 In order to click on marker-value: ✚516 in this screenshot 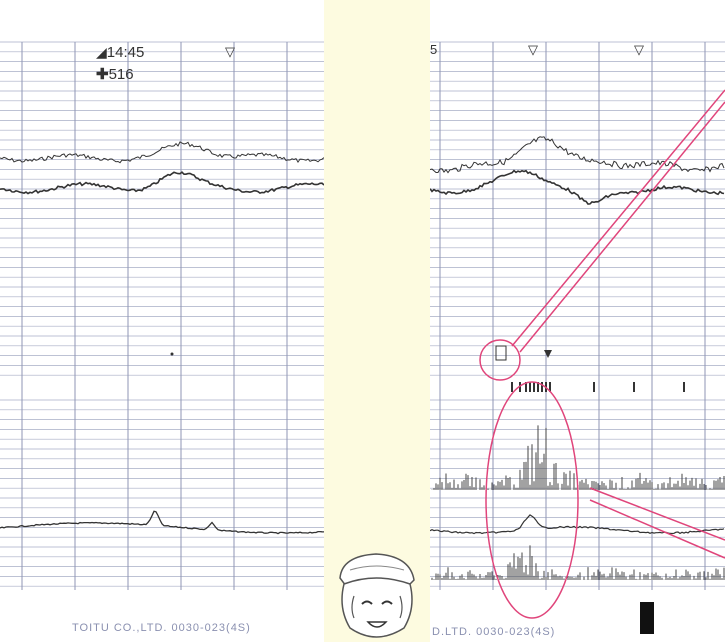, I will do `click(115, 74)`.